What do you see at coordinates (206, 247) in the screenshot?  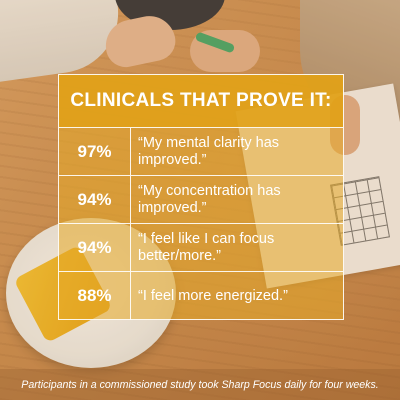 I see `result-quote: “I feel like I can focus better/more.”` at bounding box center [206, 247].